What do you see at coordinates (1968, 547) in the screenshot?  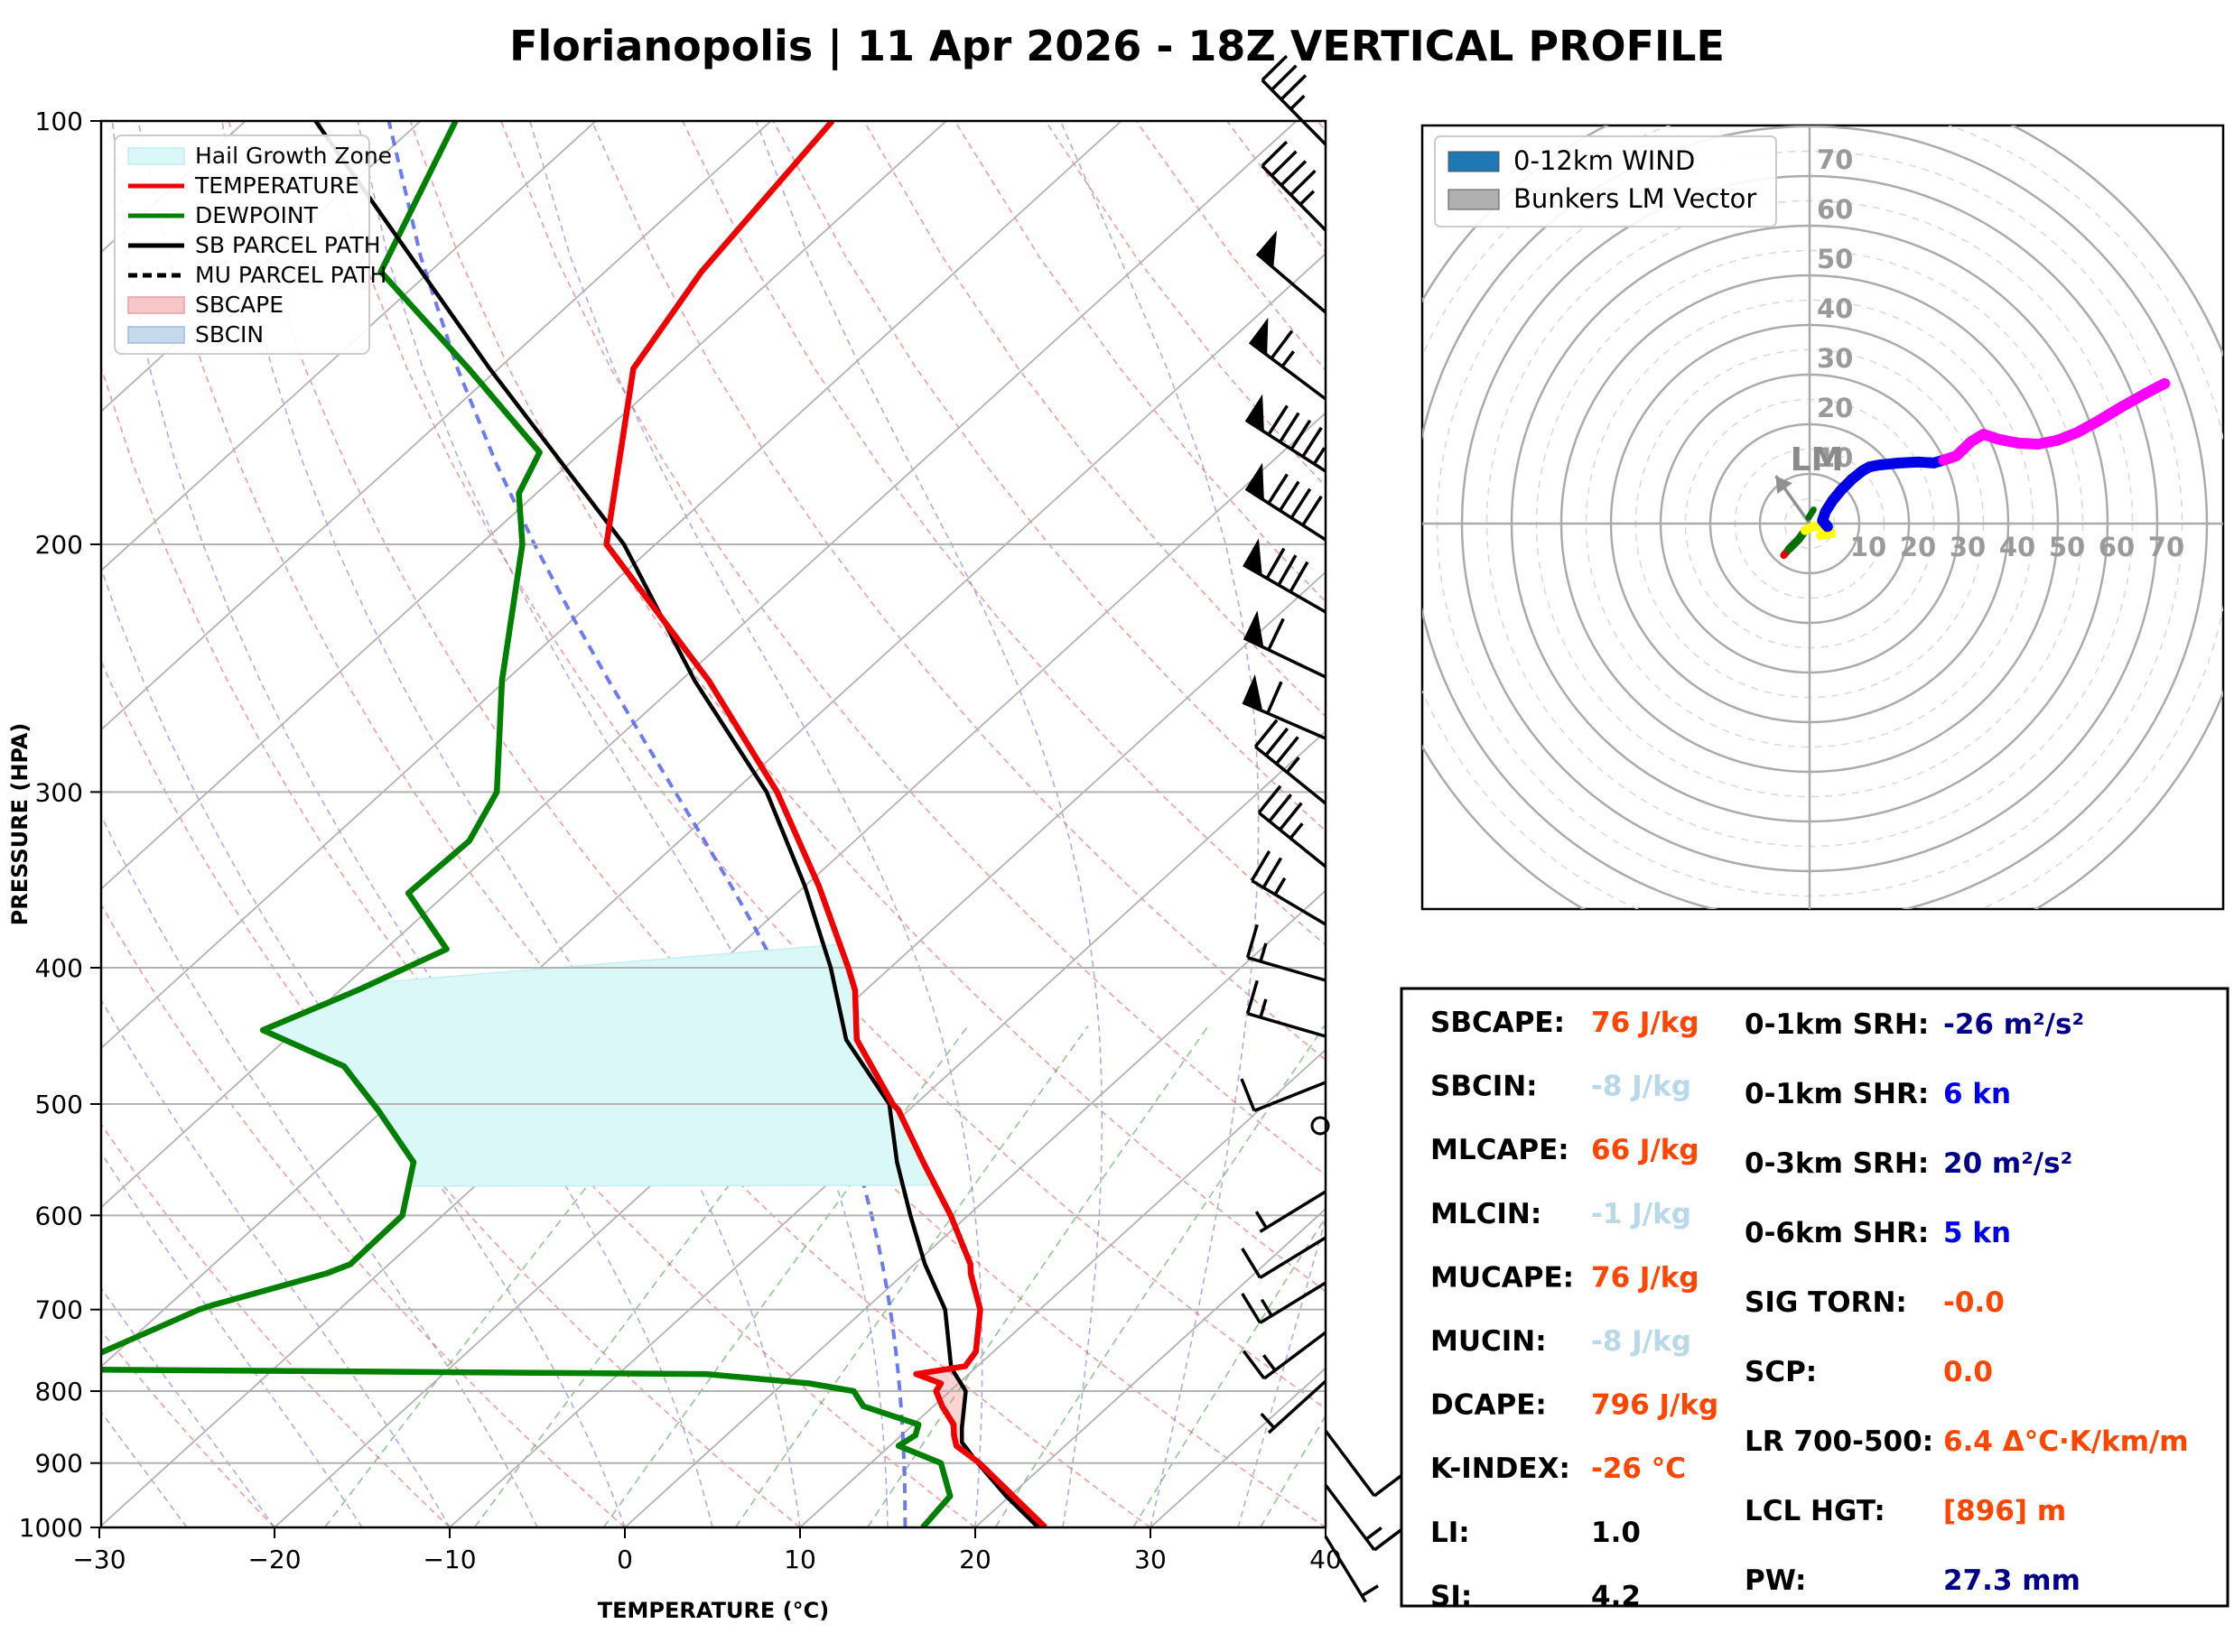 I see `hodo-ring-label-right: 30` at bounding box center [1968, 547].